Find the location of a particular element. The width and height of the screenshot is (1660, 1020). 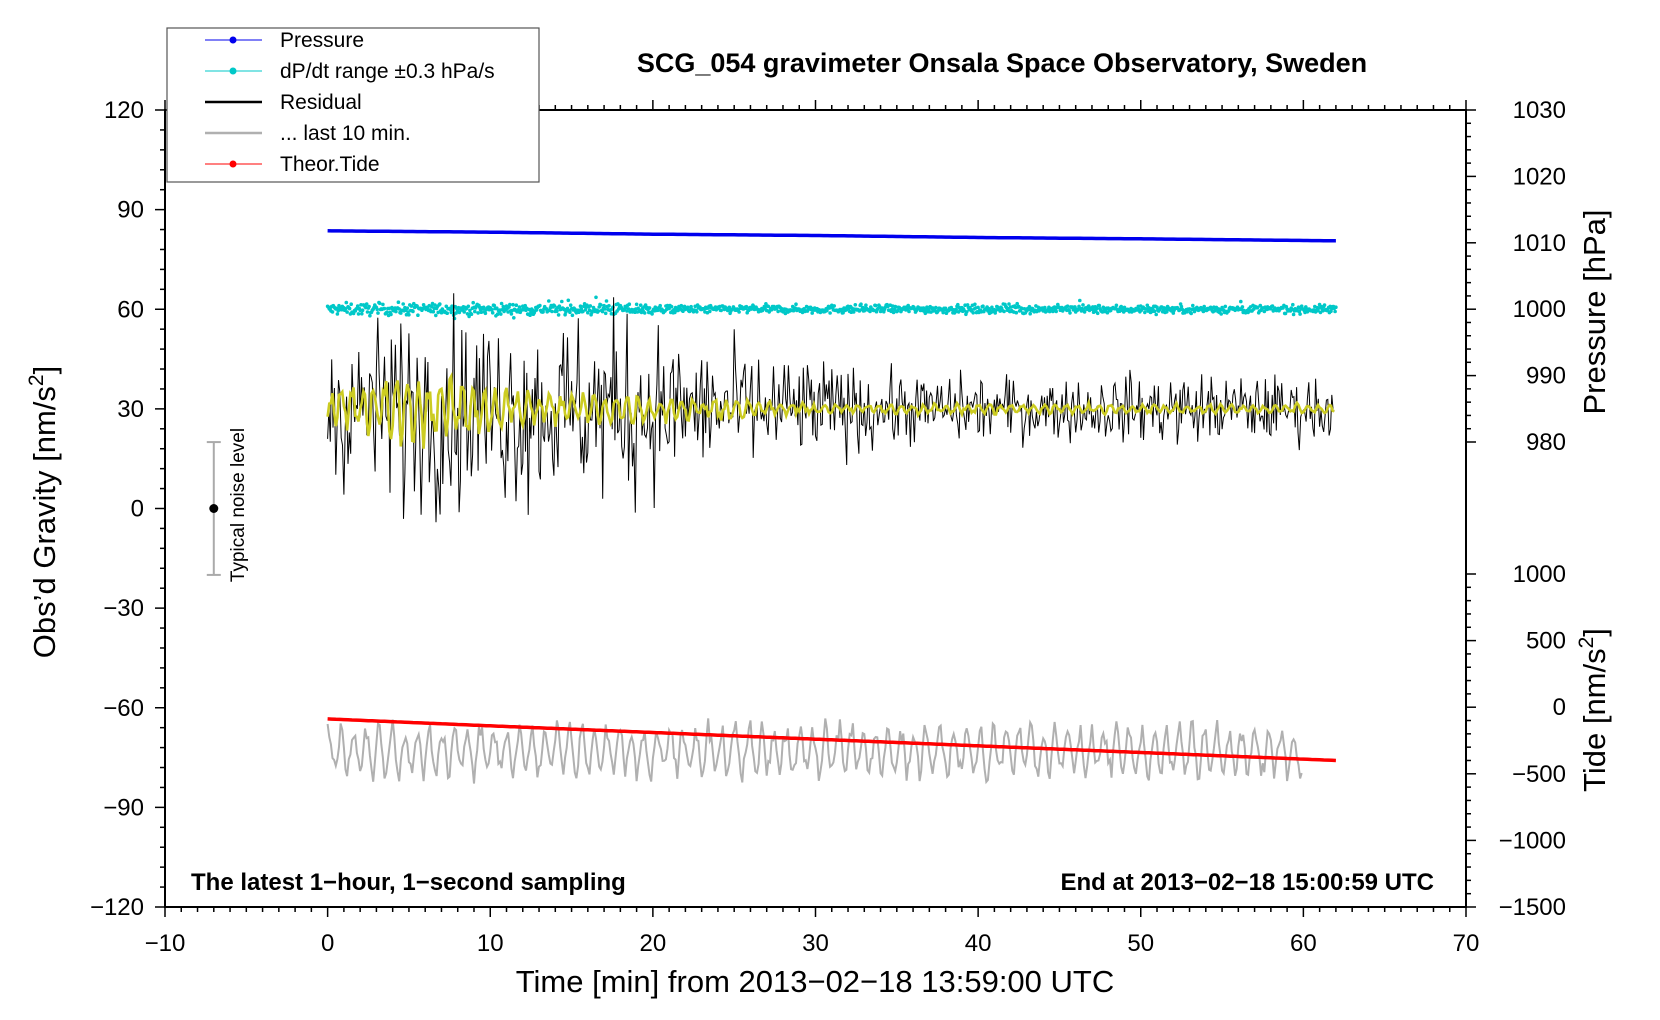

legend-item: Pressure is located at coordinates (284, 40).